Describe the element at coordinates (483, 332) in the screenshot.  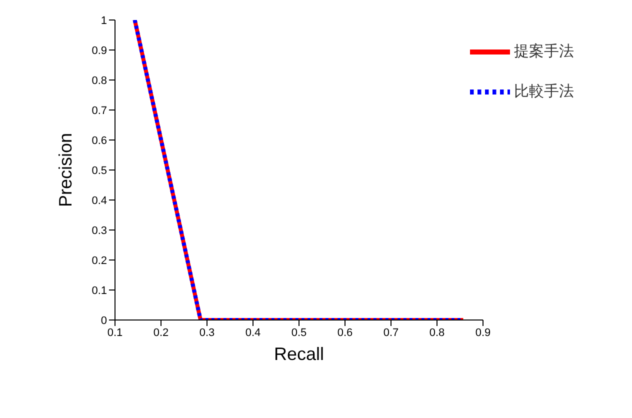
I see `x-tick-label: 0.9` at that location.